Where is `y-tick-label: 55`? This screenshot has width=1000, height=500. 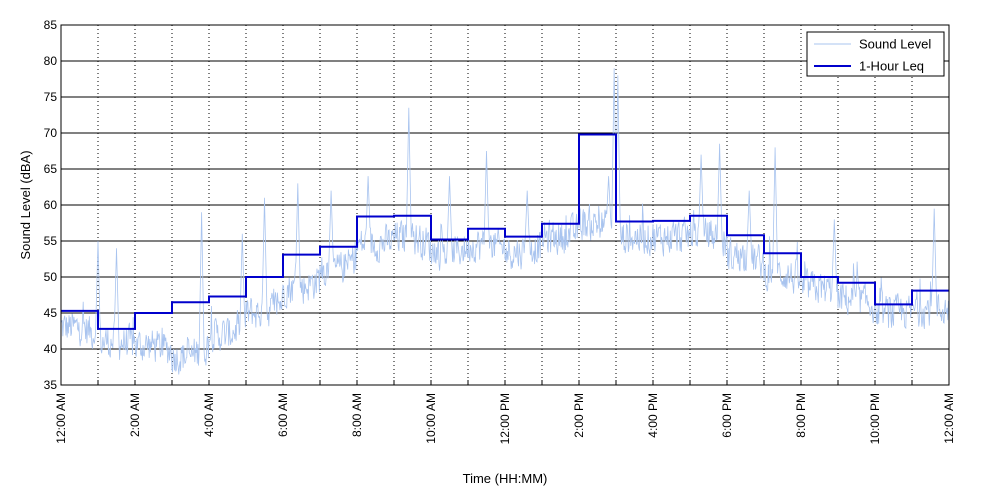
y-tick-label: 55 is located at coordinates (51, 241).